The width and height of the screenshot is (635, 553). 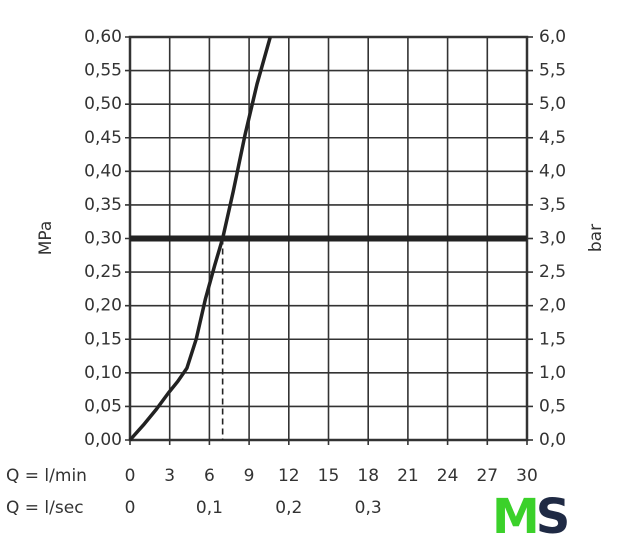 What do you see at coordinates (103, 406) in the screenshot?
I see `y-tick-label: 0,05` at bounding box center [103, 406].